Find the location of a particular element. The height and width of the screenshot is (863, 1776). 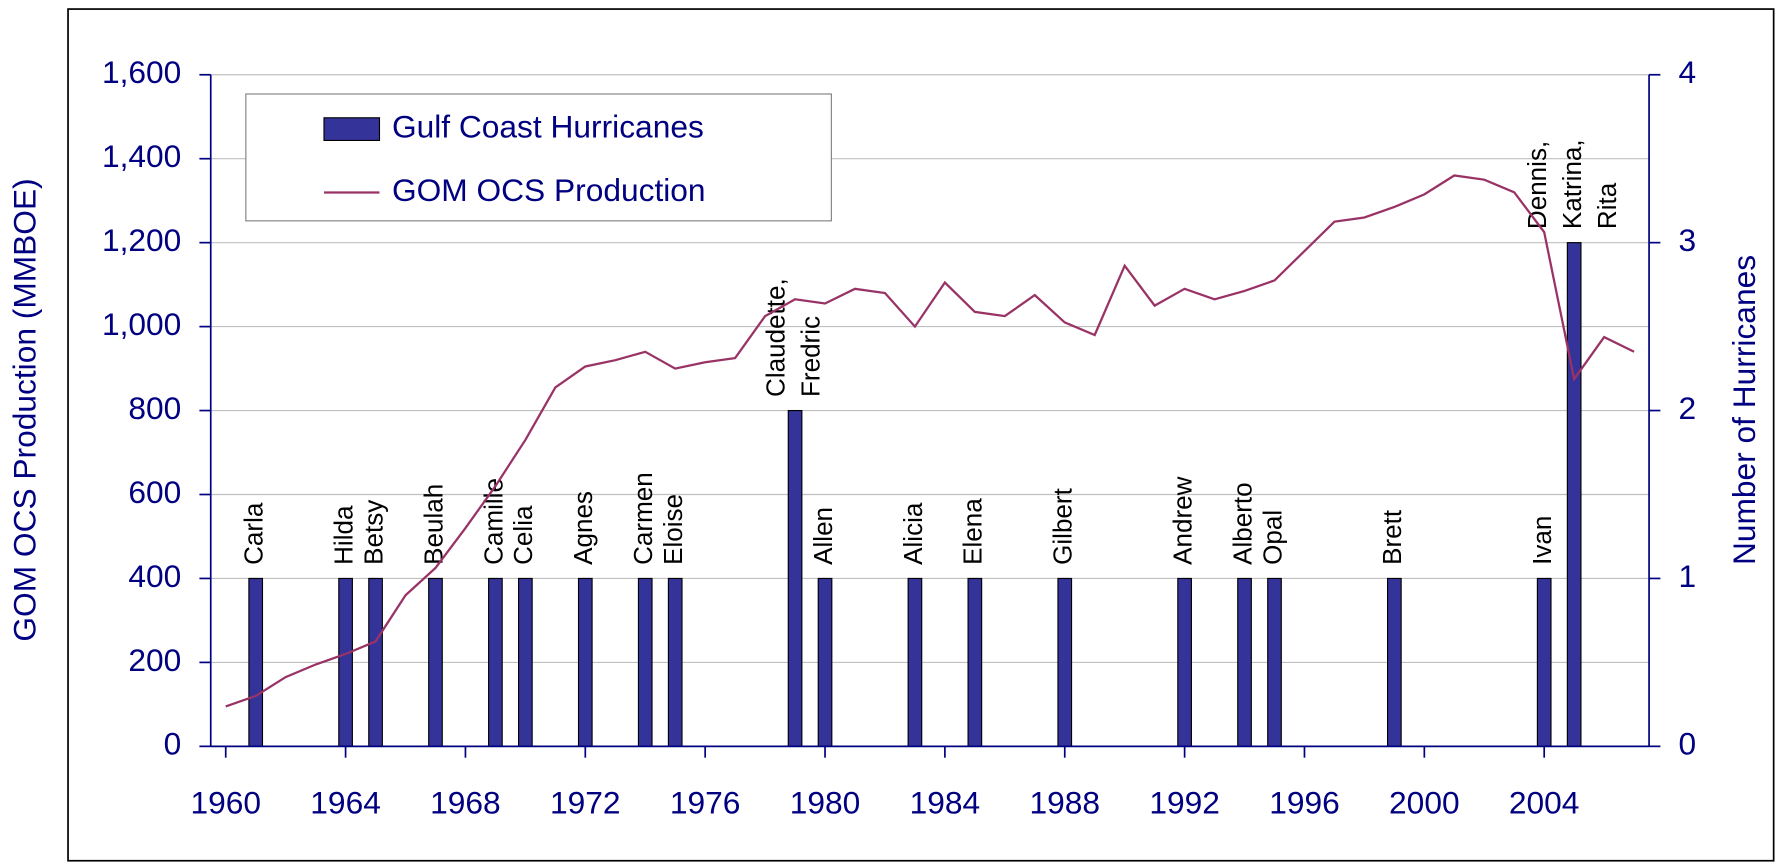

x-tick-label: 2004 is located at coordinates (1544, 803).